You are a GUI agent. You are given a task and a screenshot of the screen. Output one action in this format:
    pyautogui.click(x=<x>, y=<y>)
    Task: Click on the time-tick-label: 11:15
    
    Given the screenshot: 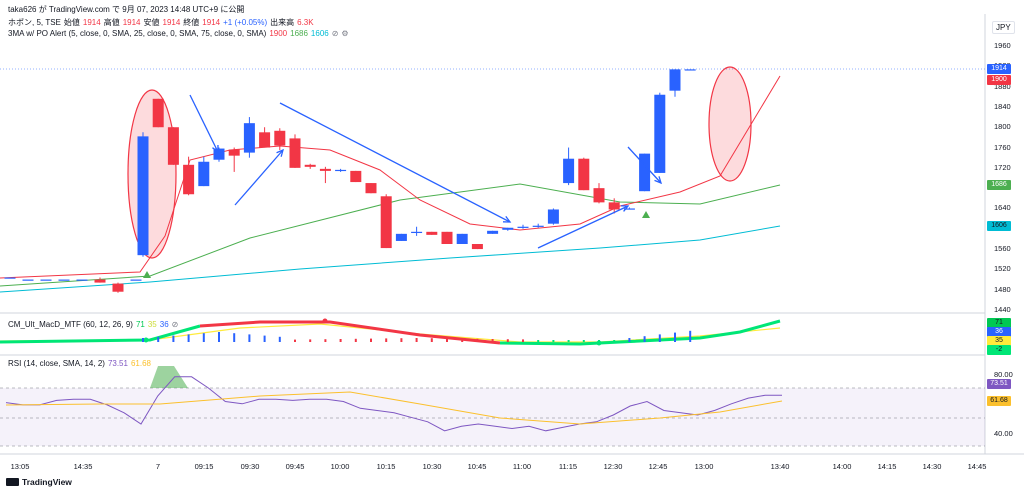 What is the action you would take?
    pyautogui.click(x=568, y=466)
    